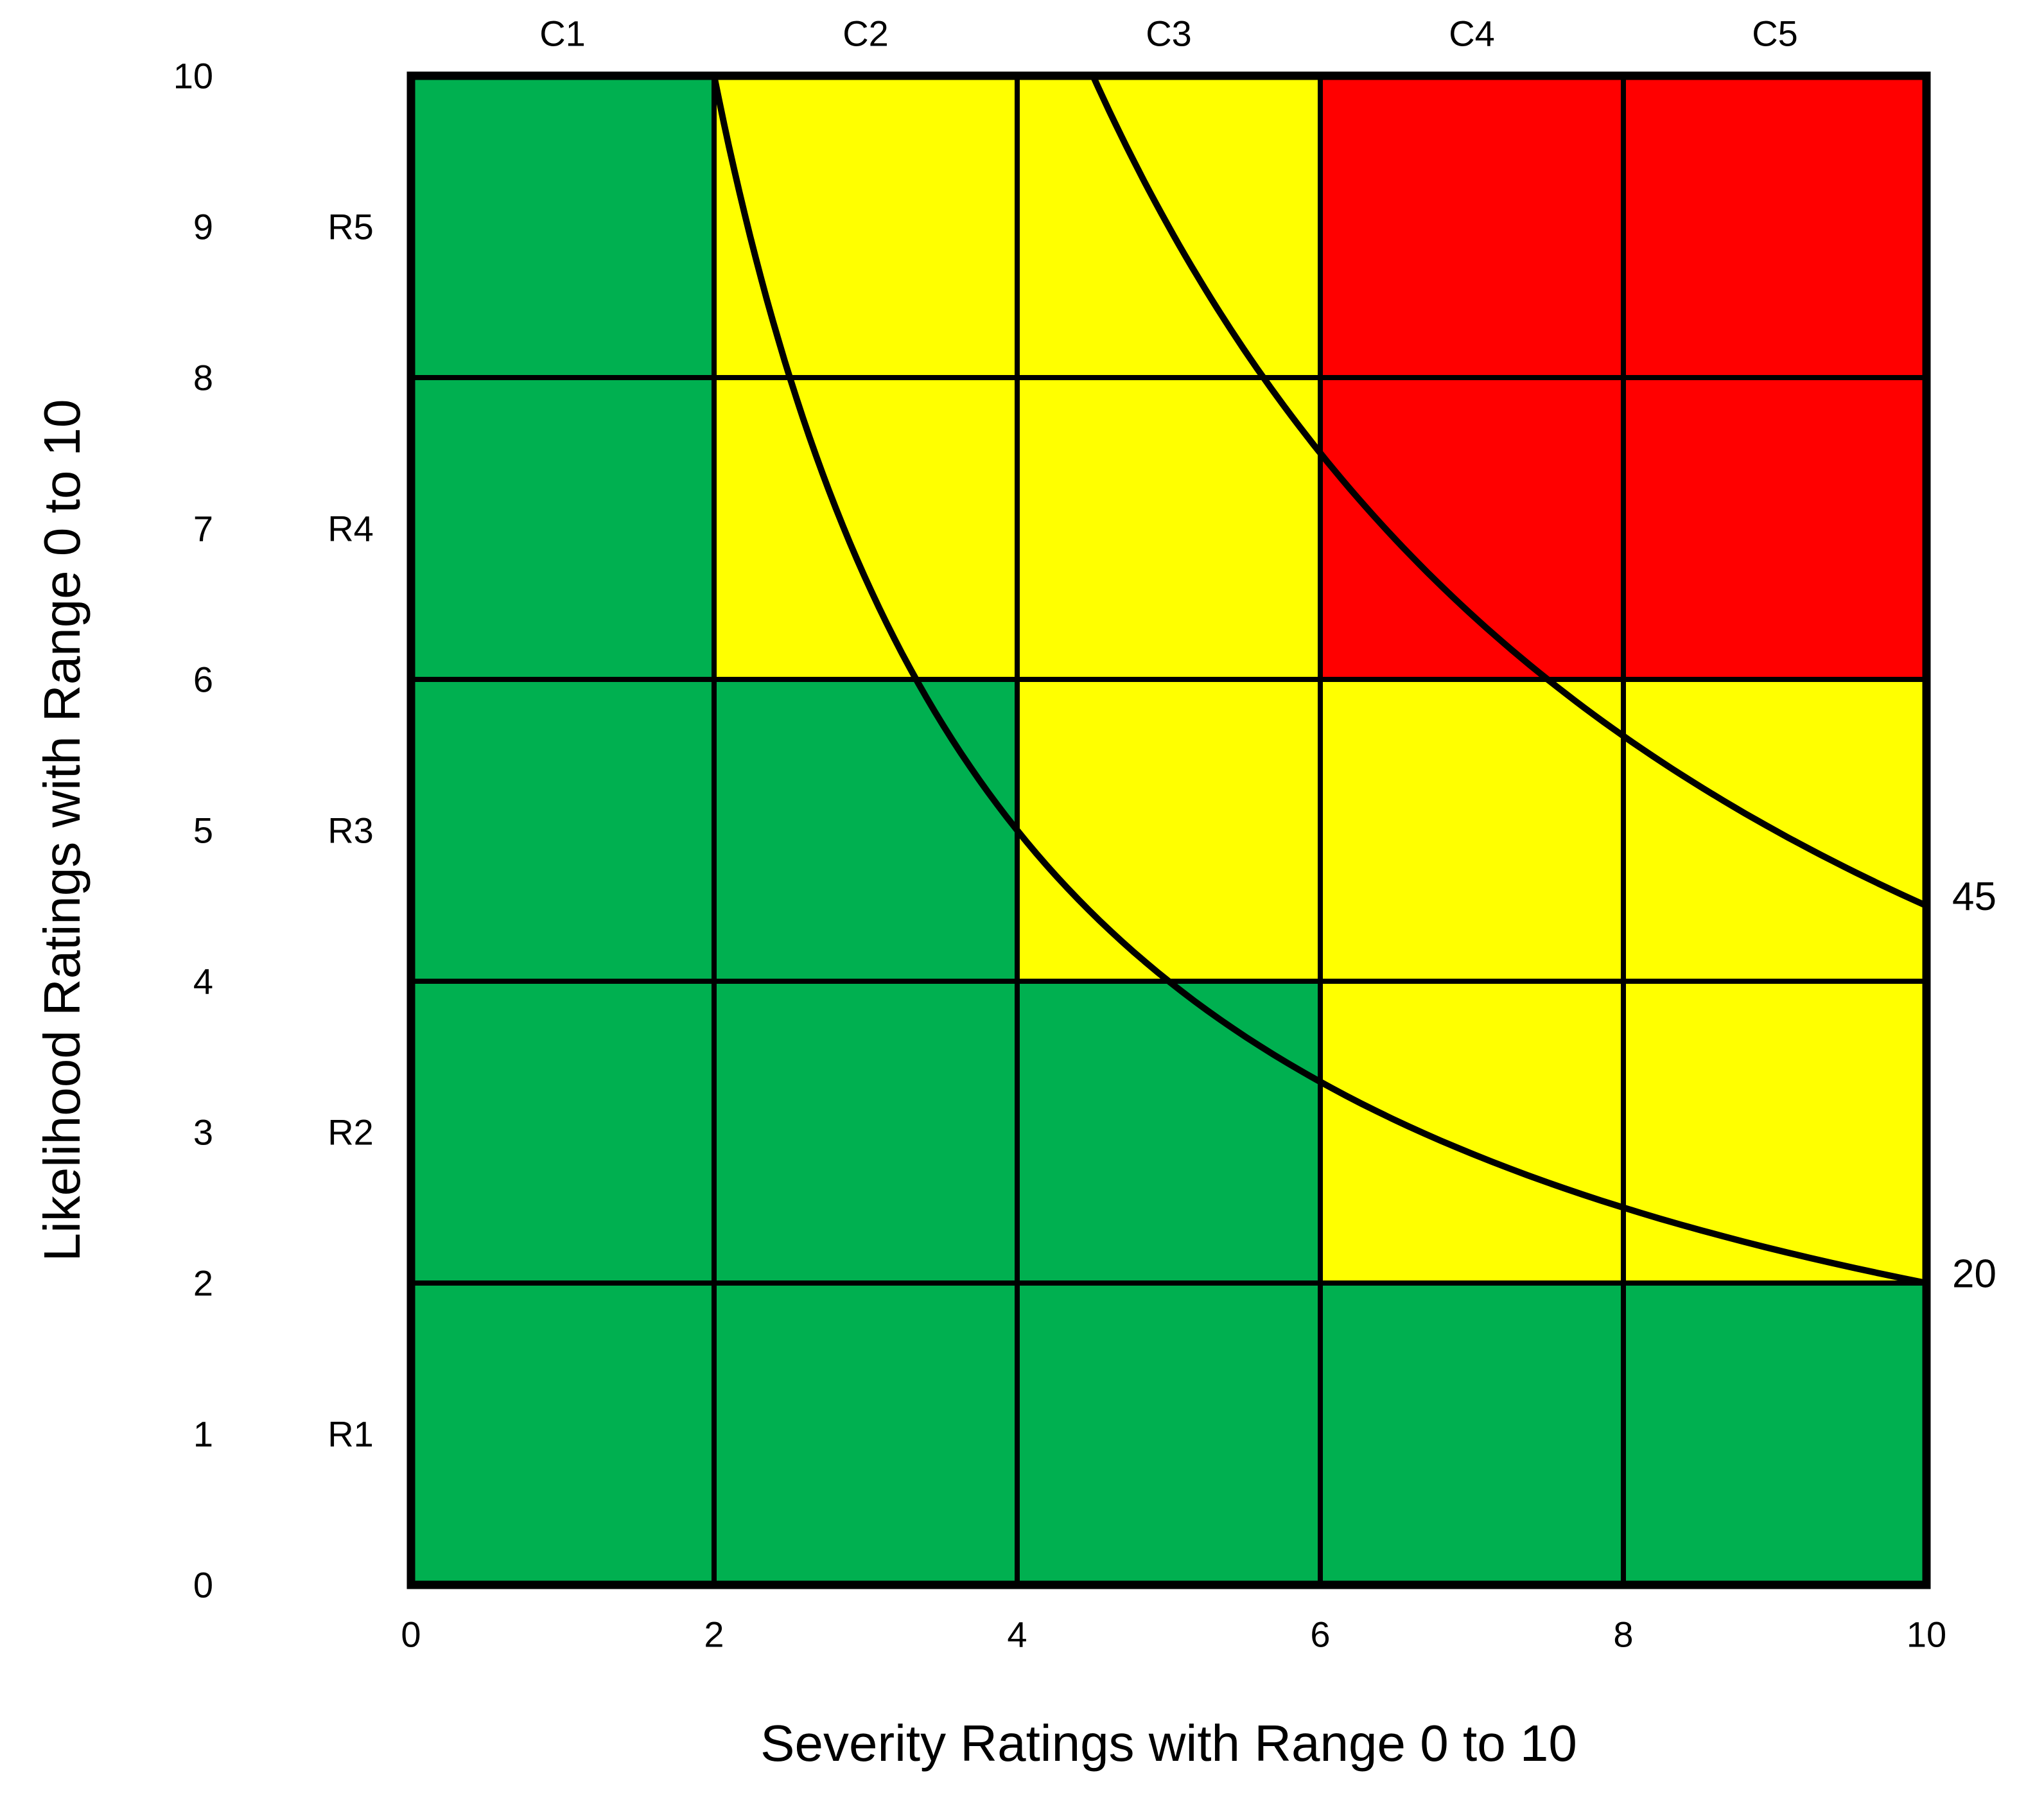 This screenshot has height=1800, width=2044. I want to click on risk-cell-r1-c2, so click(865, 1434).